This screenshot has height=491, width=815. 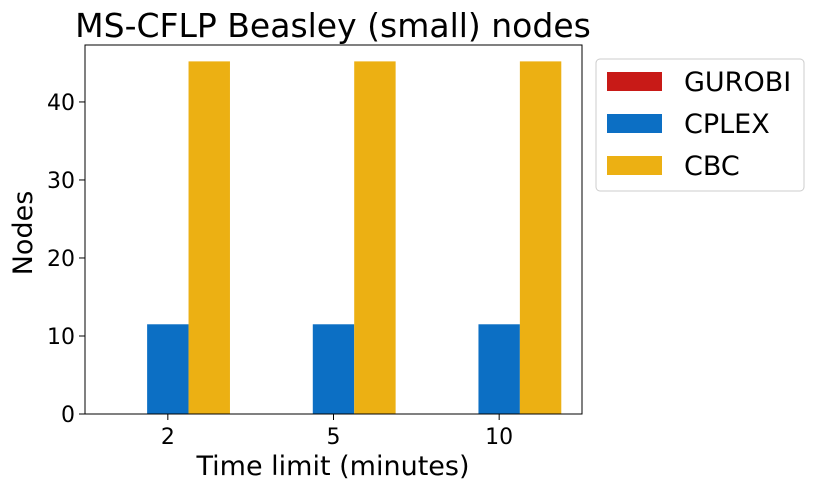 I want to click on y-tick-label: 10, so click(x=61, y=337).